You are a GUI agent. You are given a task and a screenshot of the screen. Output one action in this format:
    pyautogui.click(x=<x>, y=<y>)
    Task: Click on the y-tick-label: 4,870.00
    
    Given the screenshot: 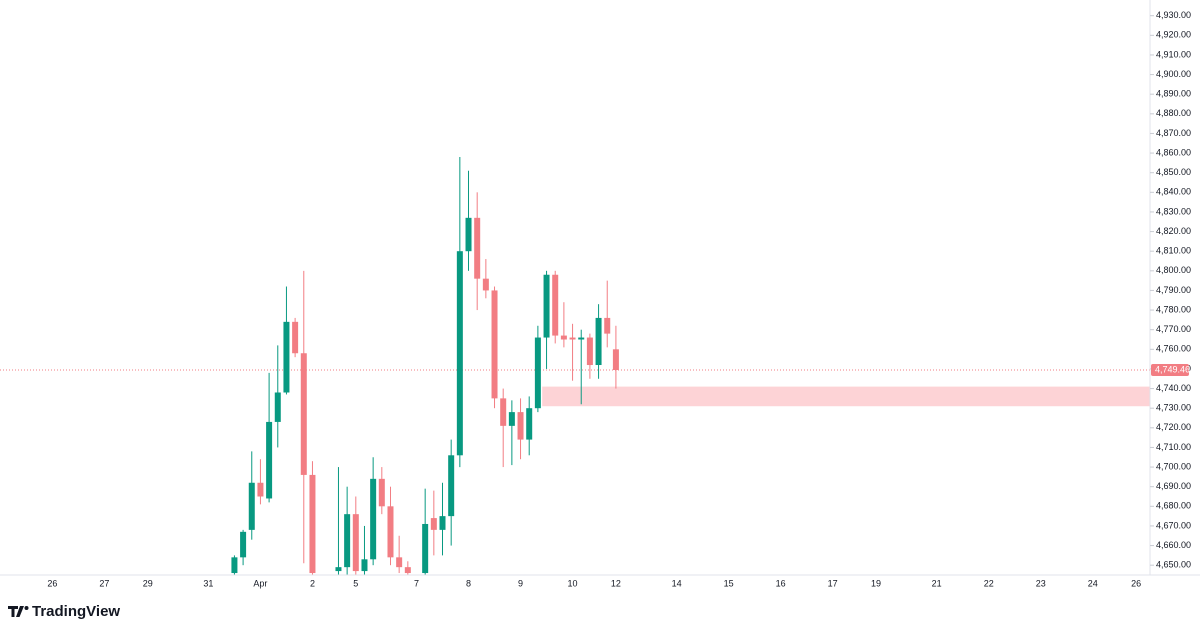 What is the action you would take?
    pyautogui.click(x=1173, y=133)
    